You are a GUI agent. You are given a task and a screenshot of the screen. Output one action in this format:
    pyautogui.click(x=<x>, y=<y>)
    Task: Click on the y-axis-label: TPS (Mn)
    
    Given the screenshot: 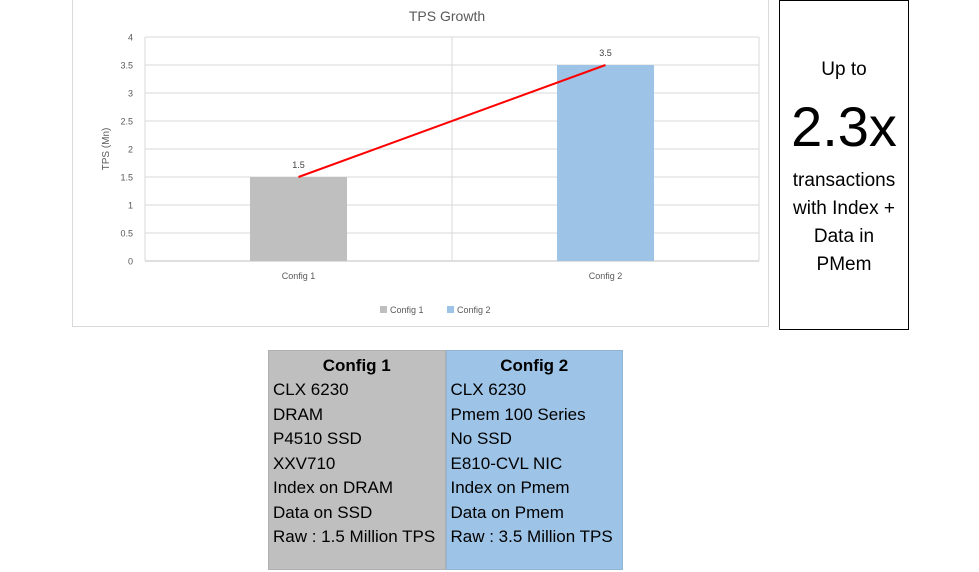 What is the action you would take?
    pyautogui.click(x=106, y=149)
    